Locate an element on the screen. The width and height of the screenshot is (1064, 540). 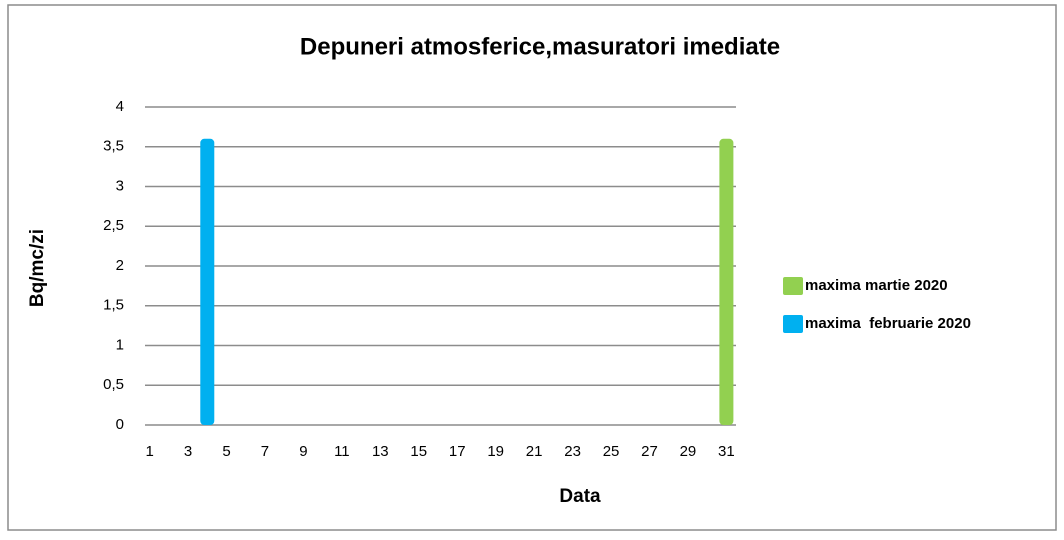
x-tick-label: 3 is located at coordinates (188, 451).